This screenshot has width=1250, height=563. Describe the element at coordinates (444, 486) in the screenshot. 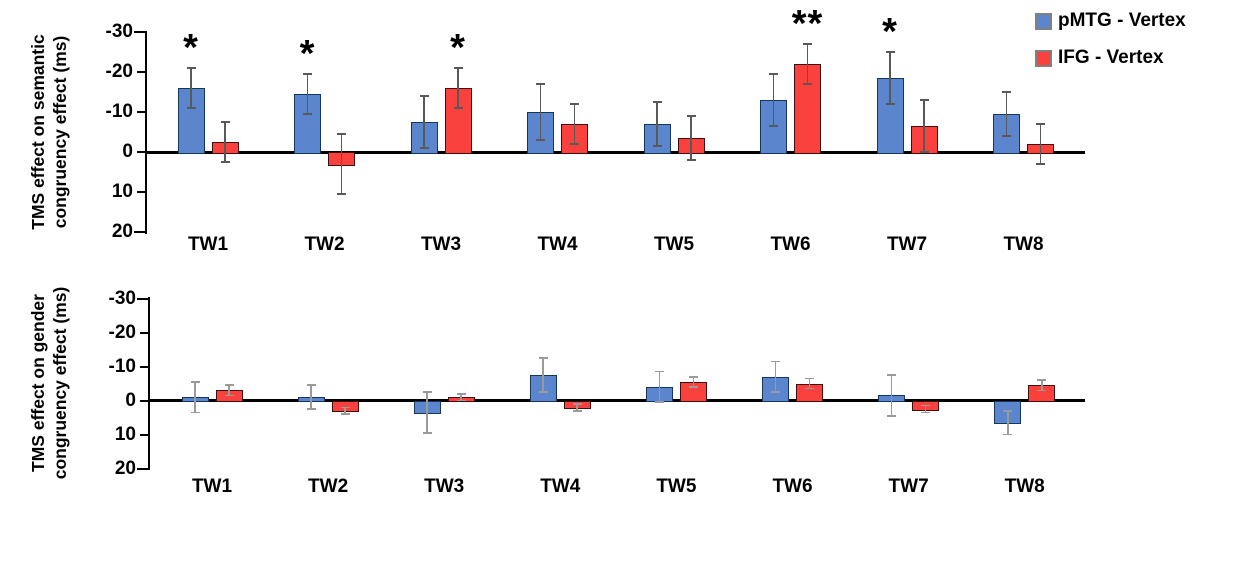

I see `category-label-gender-tw3: TW3` at that location.